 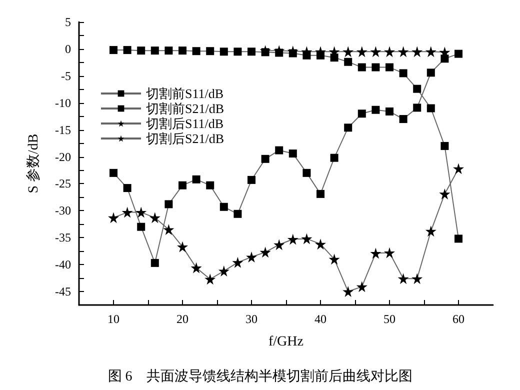 I want to click on y-tick-label: -30, so click(x=63, y=211).